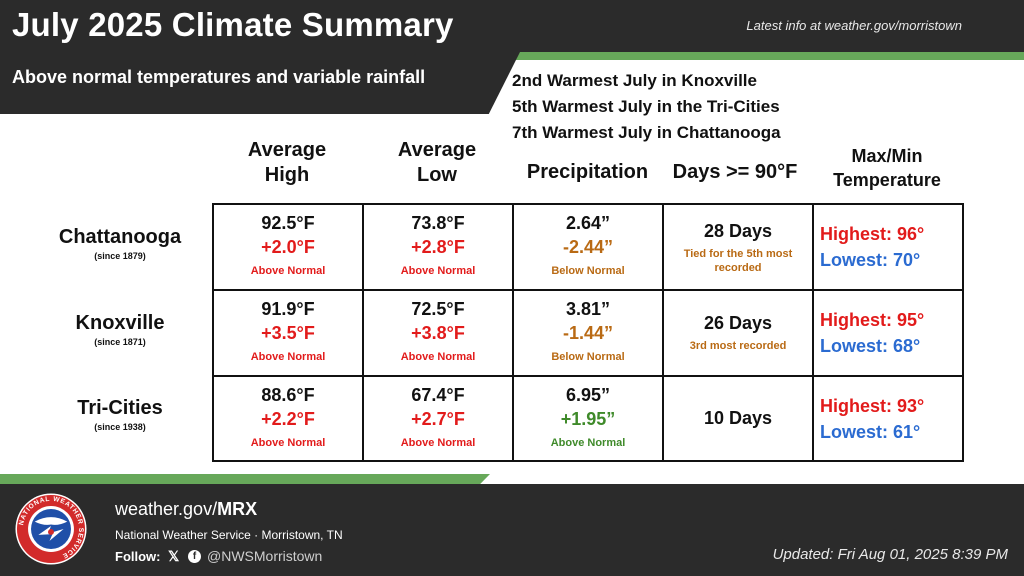  I want to click on site-prefix: weather.gov/, so click(166, 509).